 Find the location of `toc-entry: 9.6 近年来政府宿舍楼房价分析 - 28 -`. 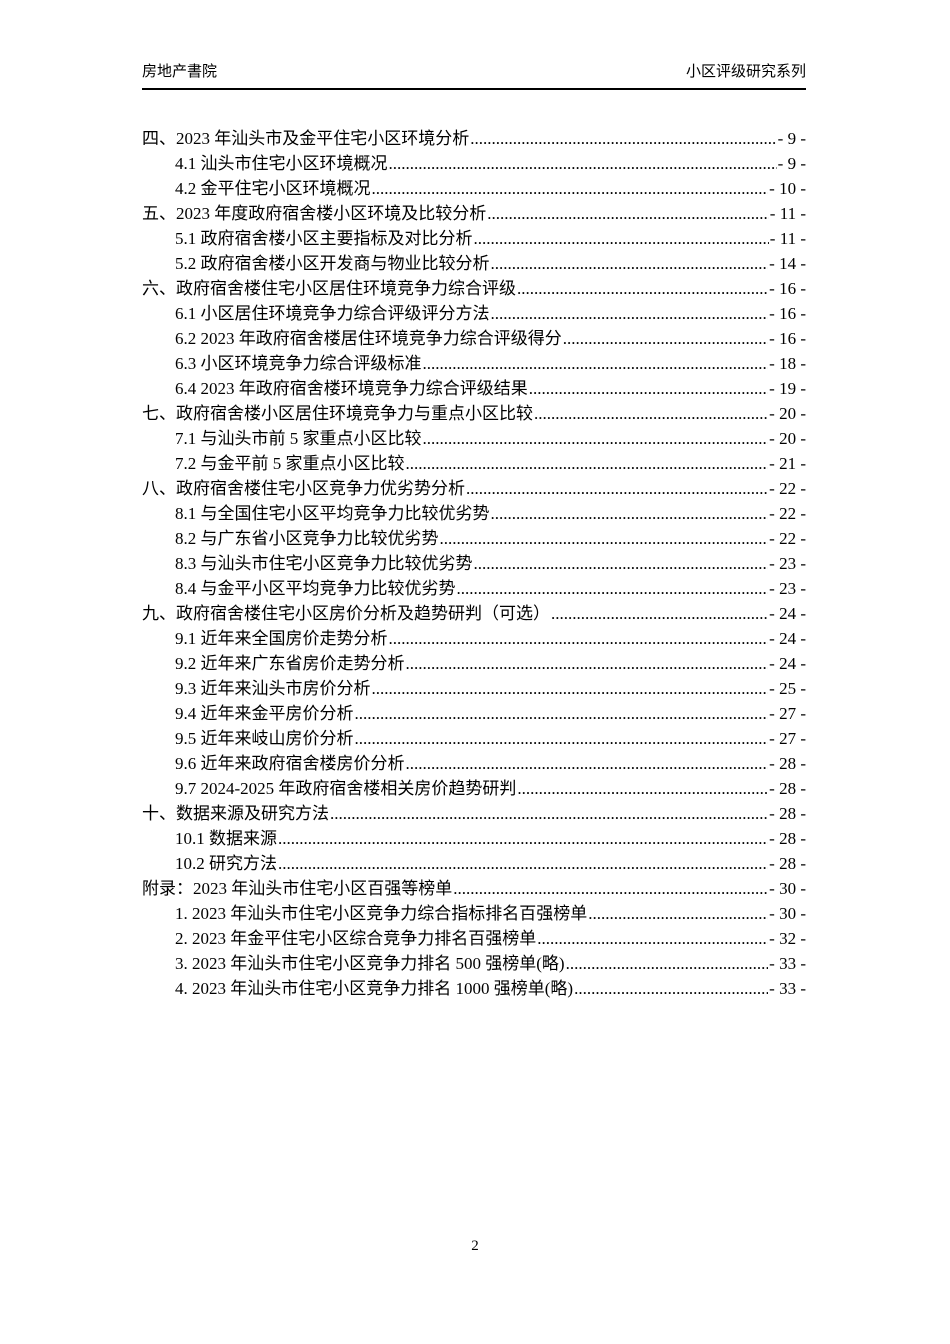

toc-entry: 9.6 近年来政府宿舍楼房价分析 - 28 - is located at coordinates (474, 761).